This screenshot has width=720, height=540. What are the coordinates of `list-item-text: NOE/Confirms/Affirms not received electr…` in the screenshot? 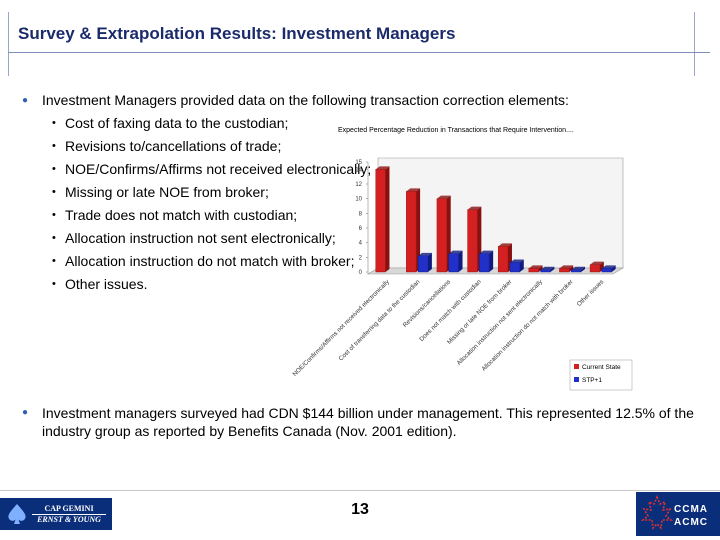 It's located at (218, 169).